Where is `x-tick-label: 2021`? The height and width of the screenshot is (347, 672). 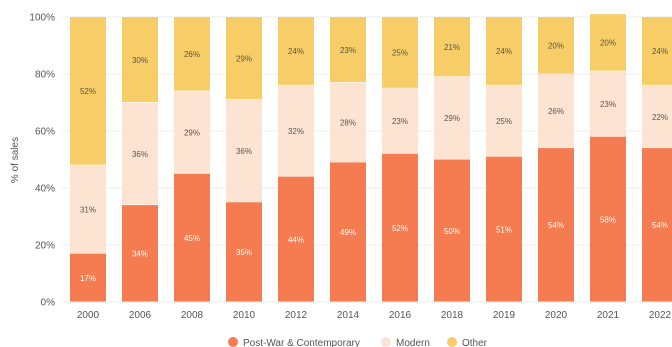 x-tick-label: 2021 is located at coordinates (608, 315).